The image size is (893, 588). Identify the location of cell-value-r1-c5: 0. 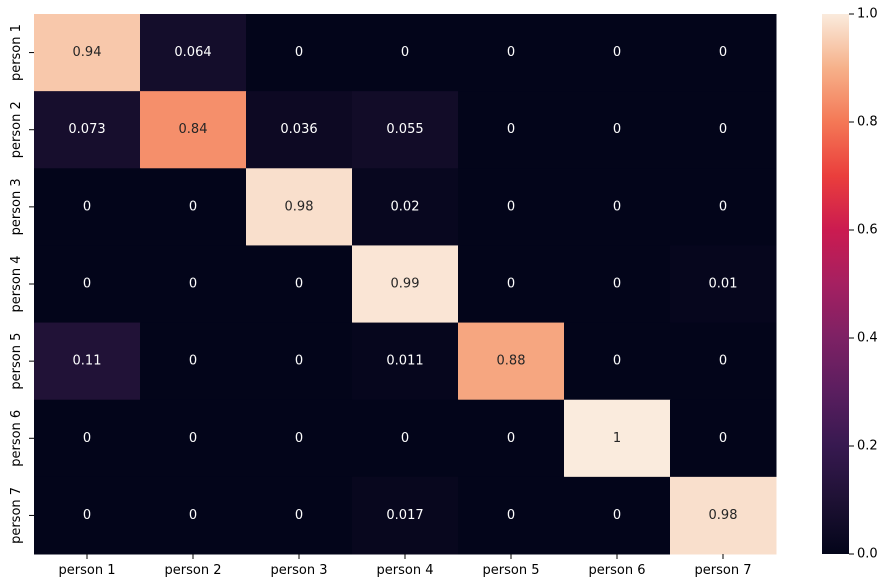
(511, 52).